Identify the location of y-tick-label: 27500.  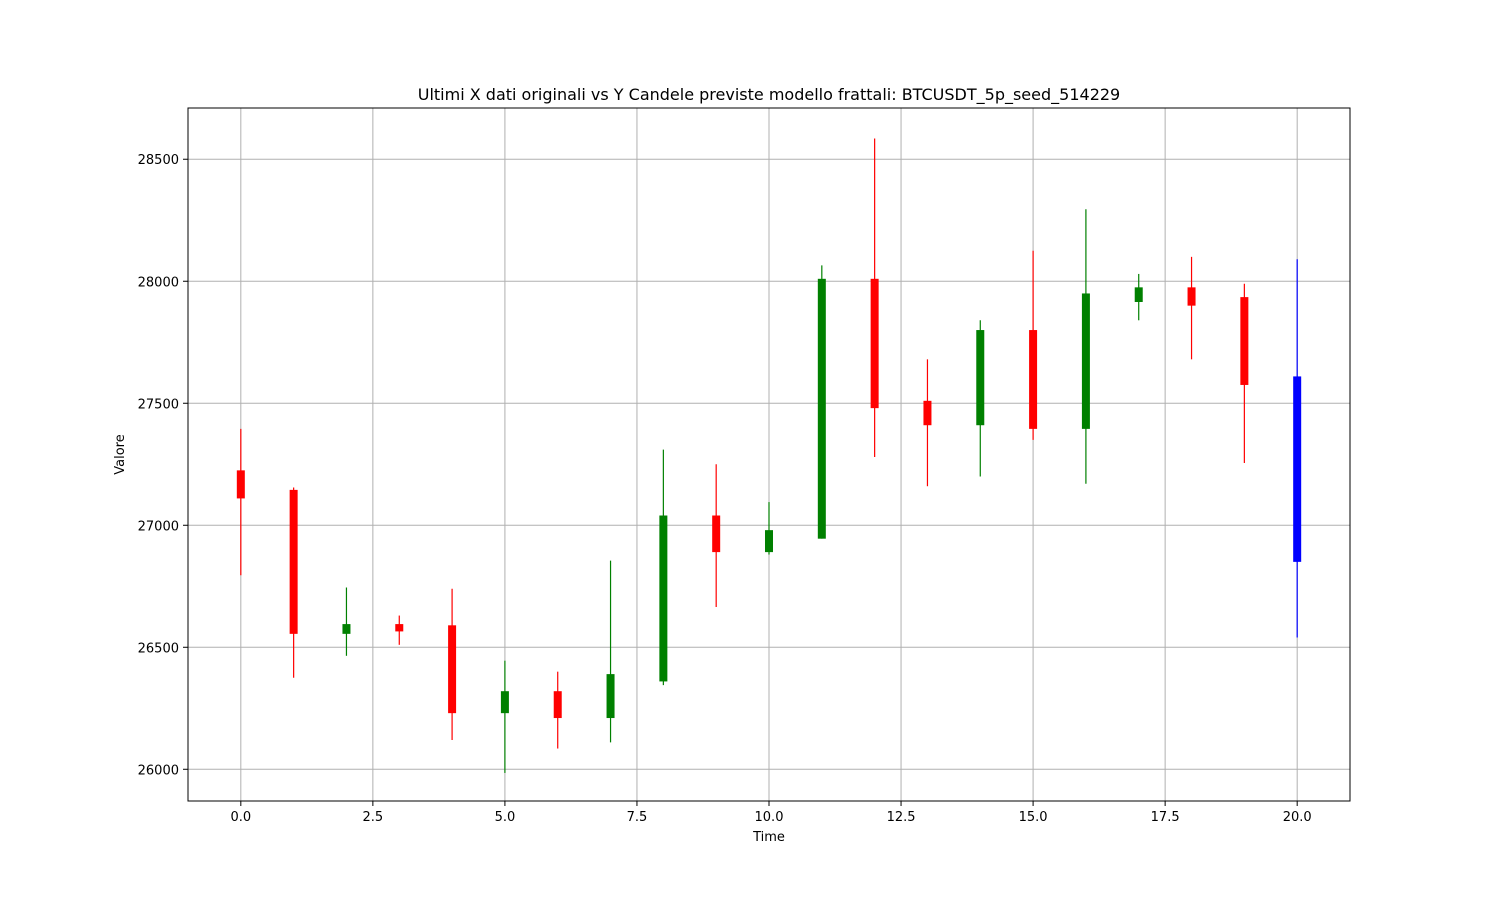
(158, 404).